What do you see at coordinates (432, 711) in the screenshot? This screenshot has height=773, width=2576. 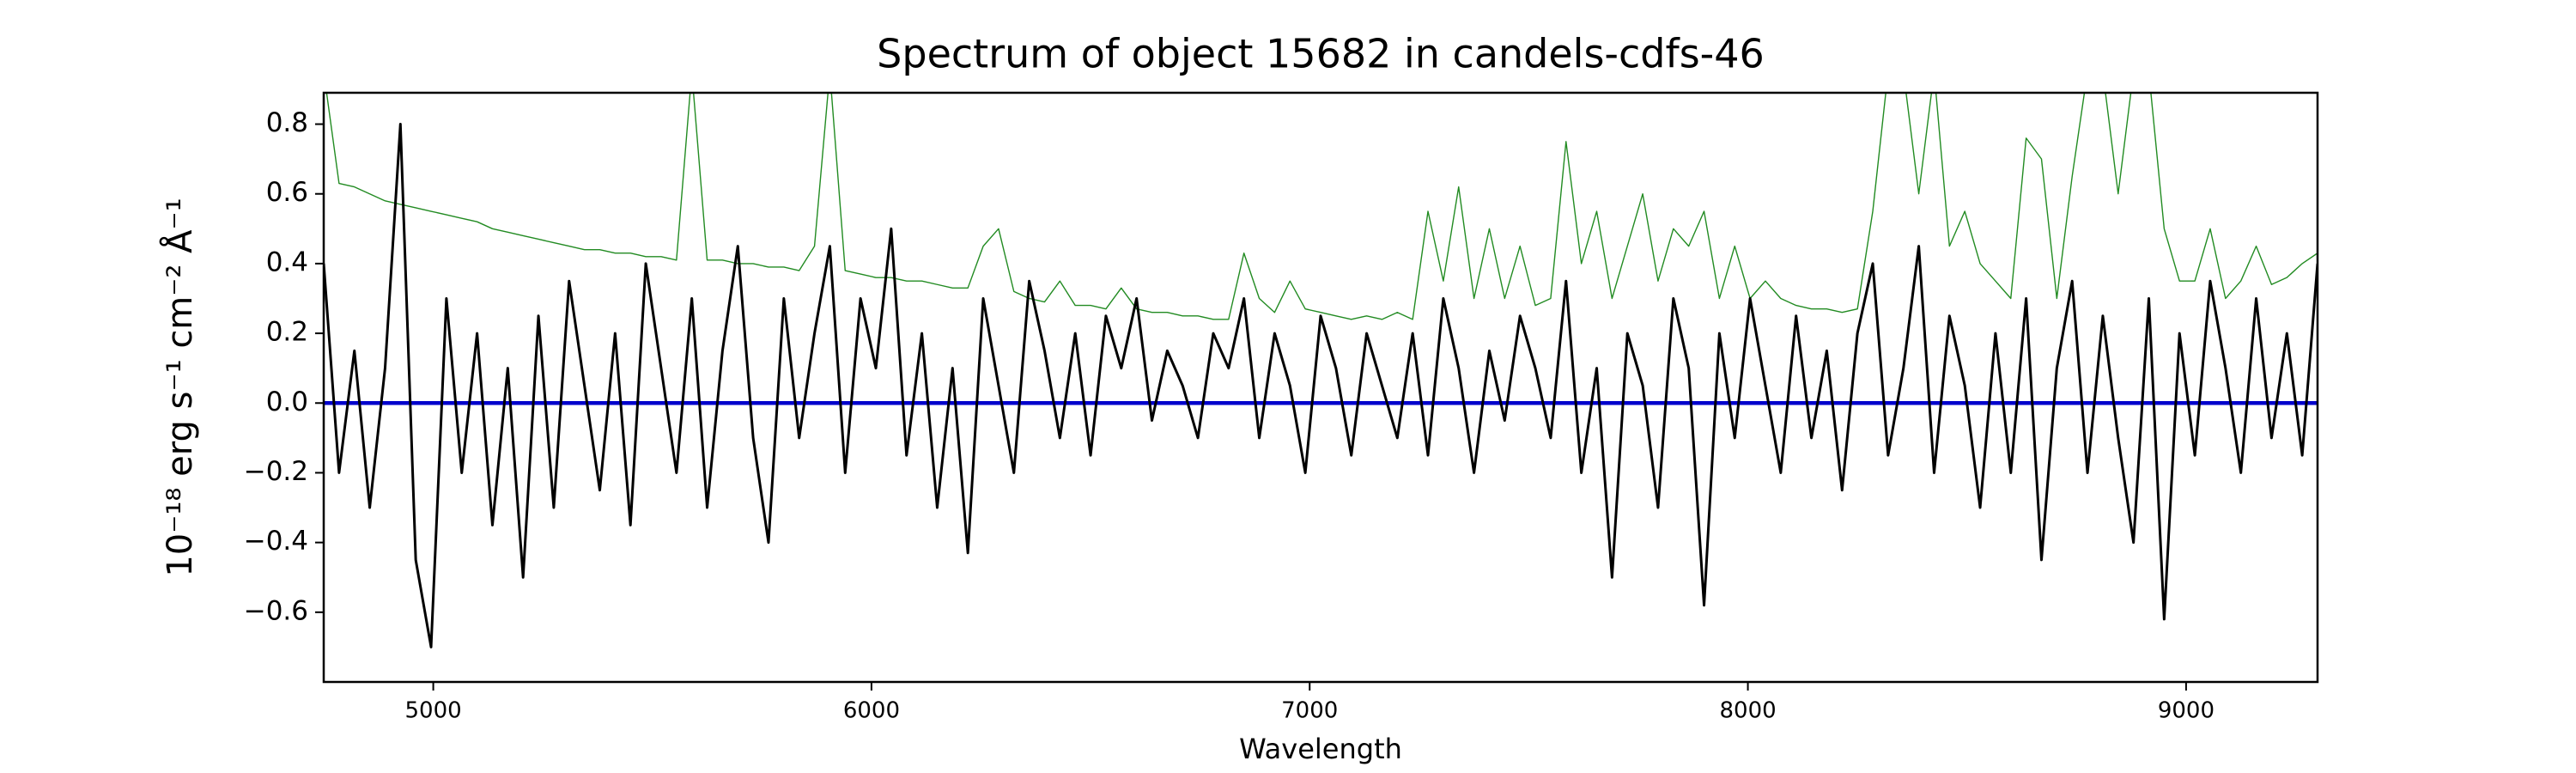 I see `x-tick-label: 5000` at bounding box center [432, 711].